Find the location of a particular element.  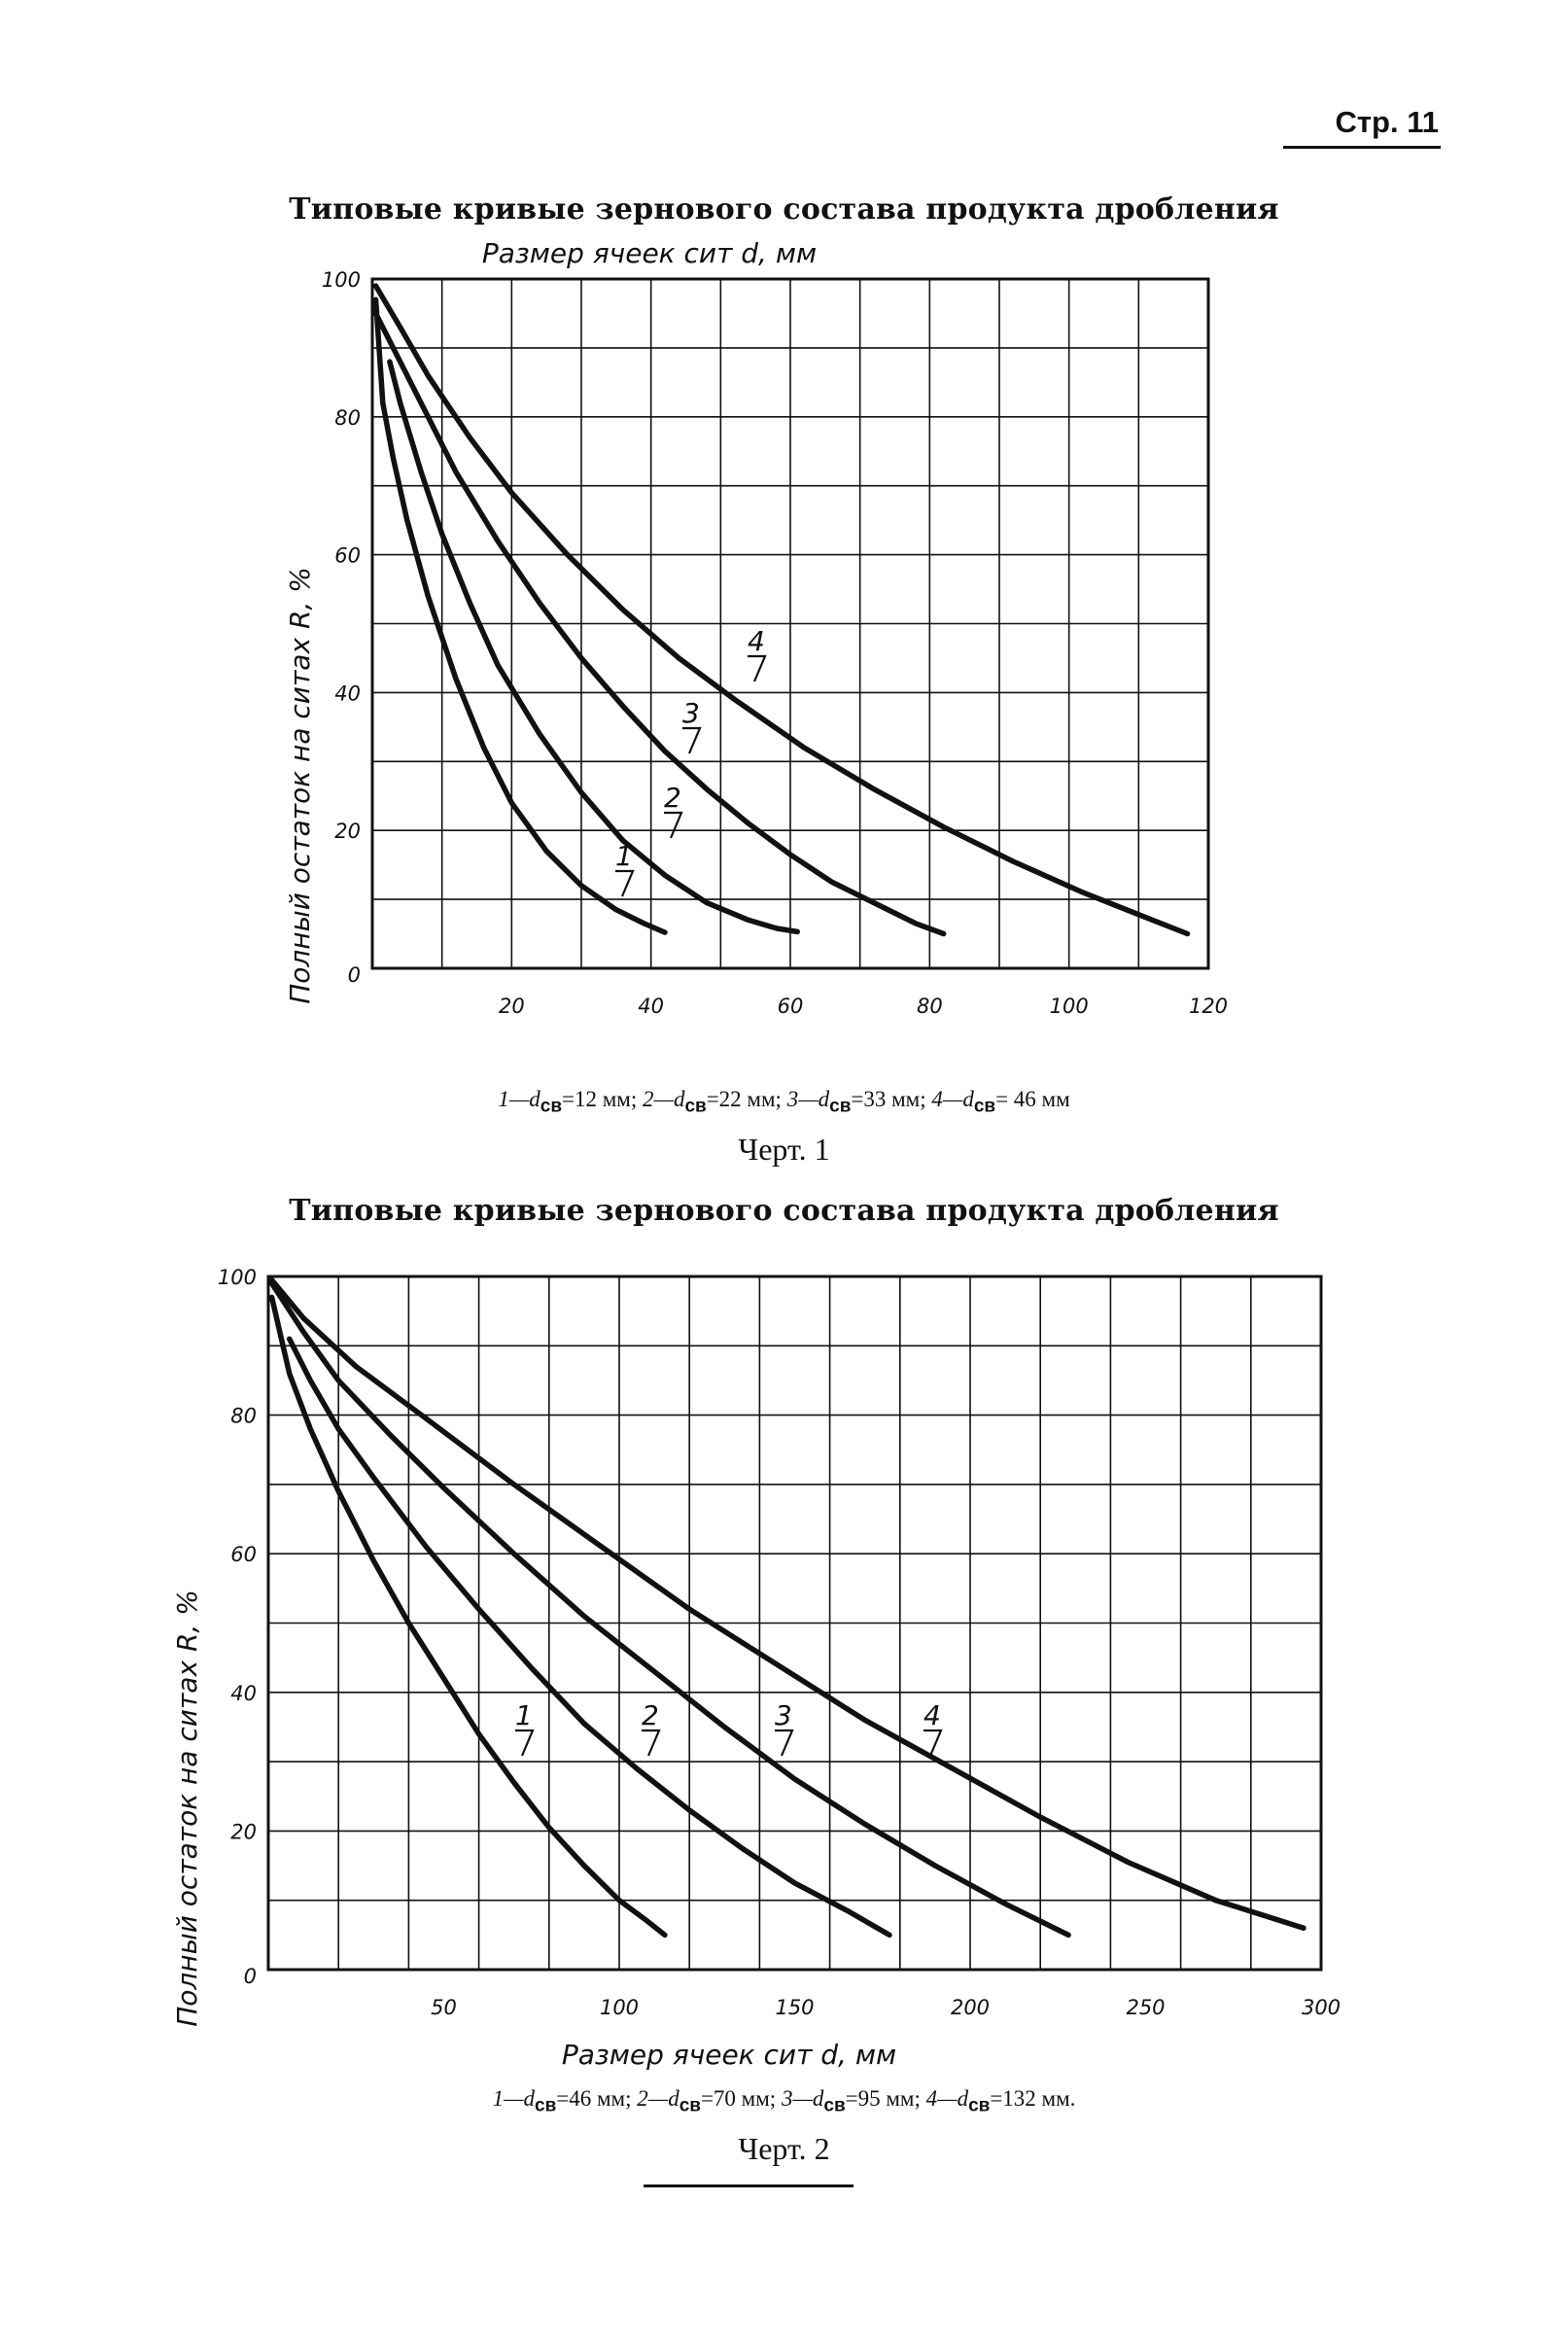

chart-1-curve-label-3: 3 is located at coordinates (691, 713).